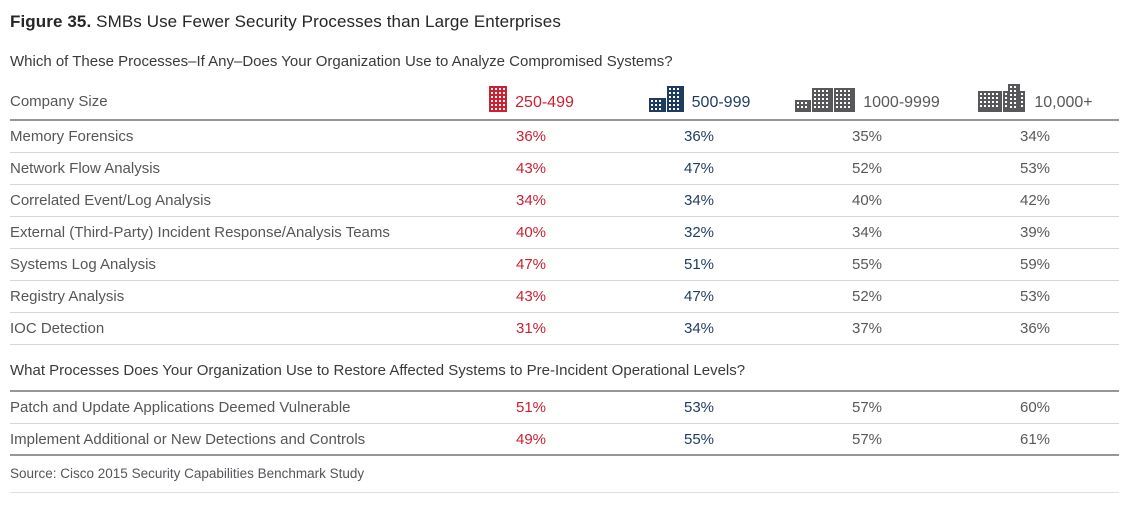 The width and height of the screenshot is (1129, 505). I want to click on table-row: IOC Detection 31% 34% 37% 36%, so click(564, 329).